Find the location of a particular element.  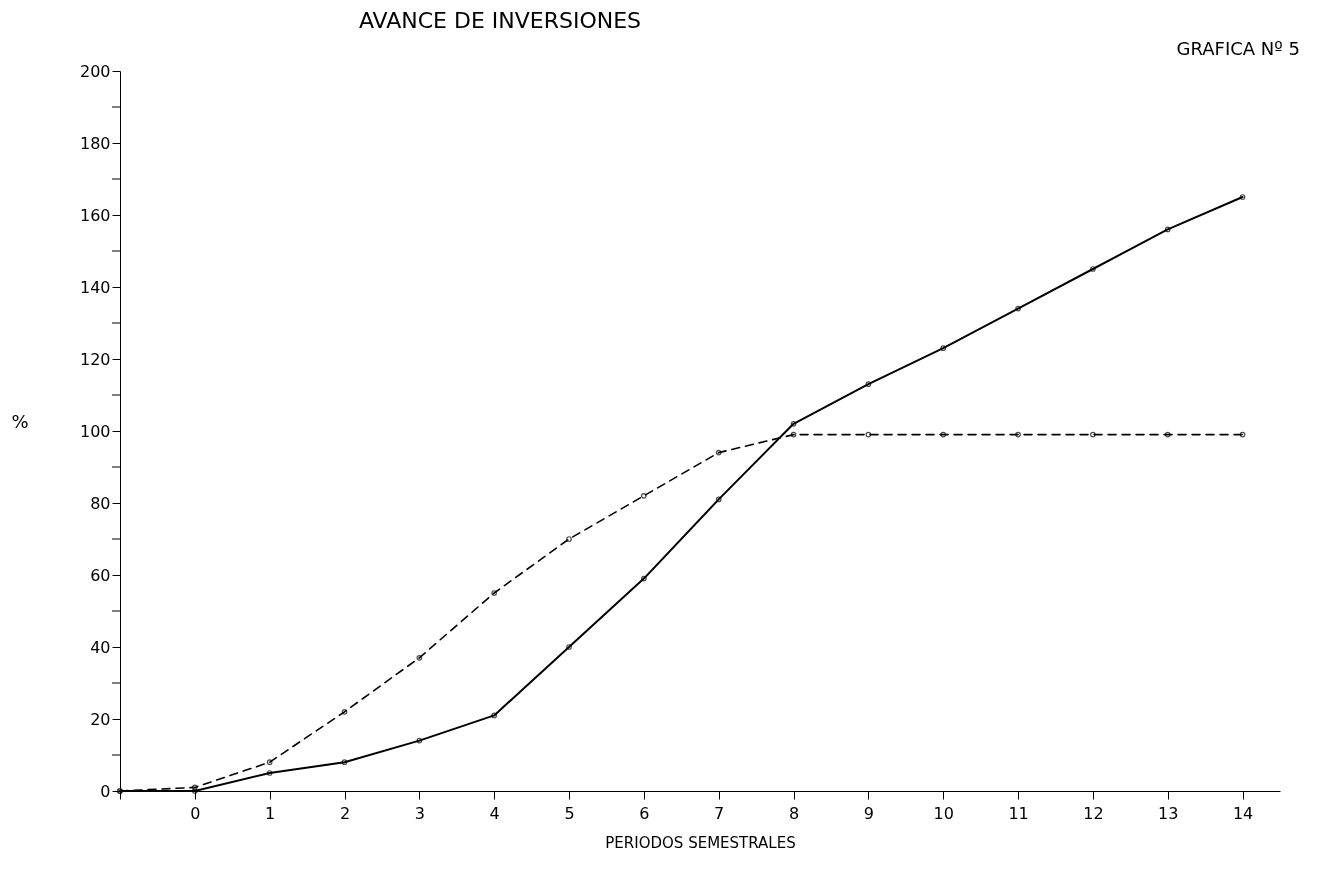

y-tick-label: 200 is located at coordinates (95, 71).